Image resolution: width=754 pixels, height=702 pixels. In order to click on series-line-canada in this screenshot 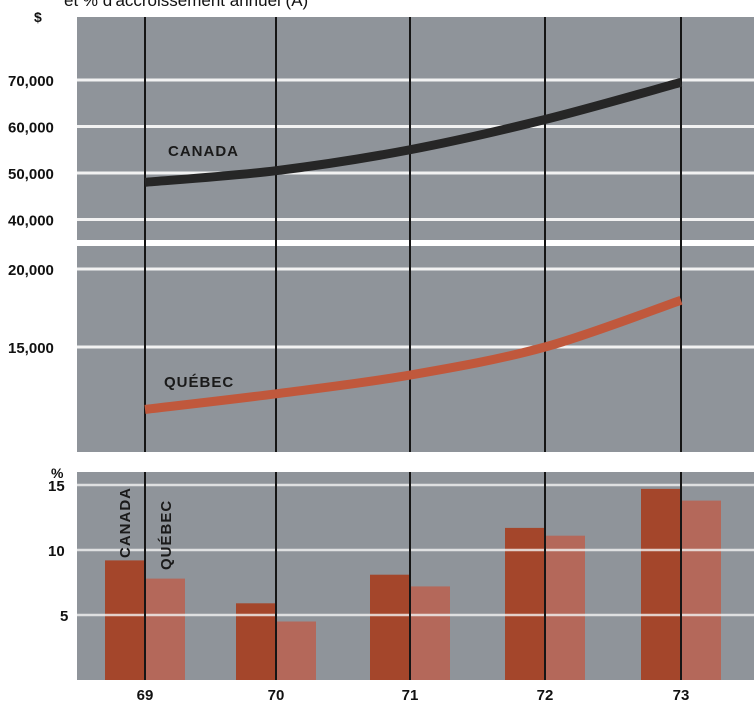, I will do `click(413, 132)`.